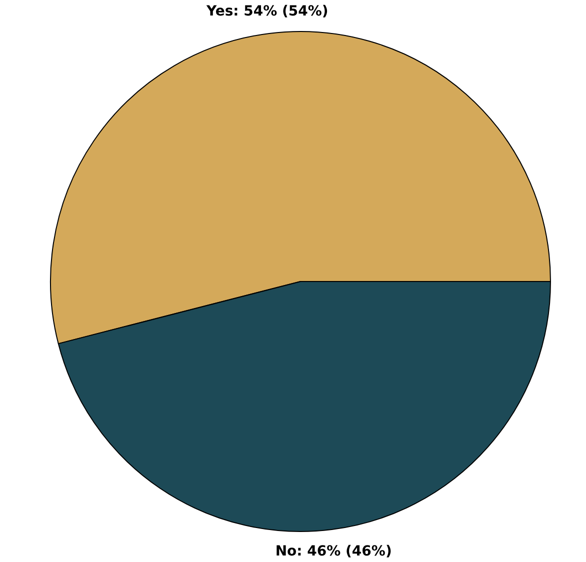 This screenshot has width=586, height=562. Describe the element at coordinates (333, 551) in the screenshot. I see `slice-label: No: 46% (46%)` at that location.